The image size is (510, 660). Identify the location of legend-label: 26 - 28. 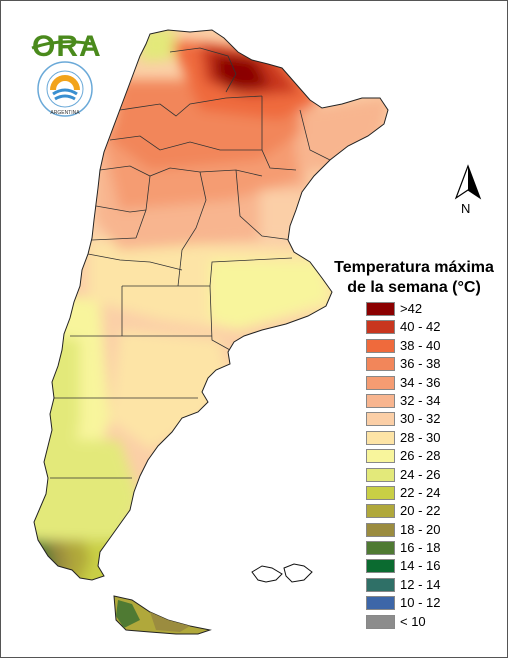
(420, 456).